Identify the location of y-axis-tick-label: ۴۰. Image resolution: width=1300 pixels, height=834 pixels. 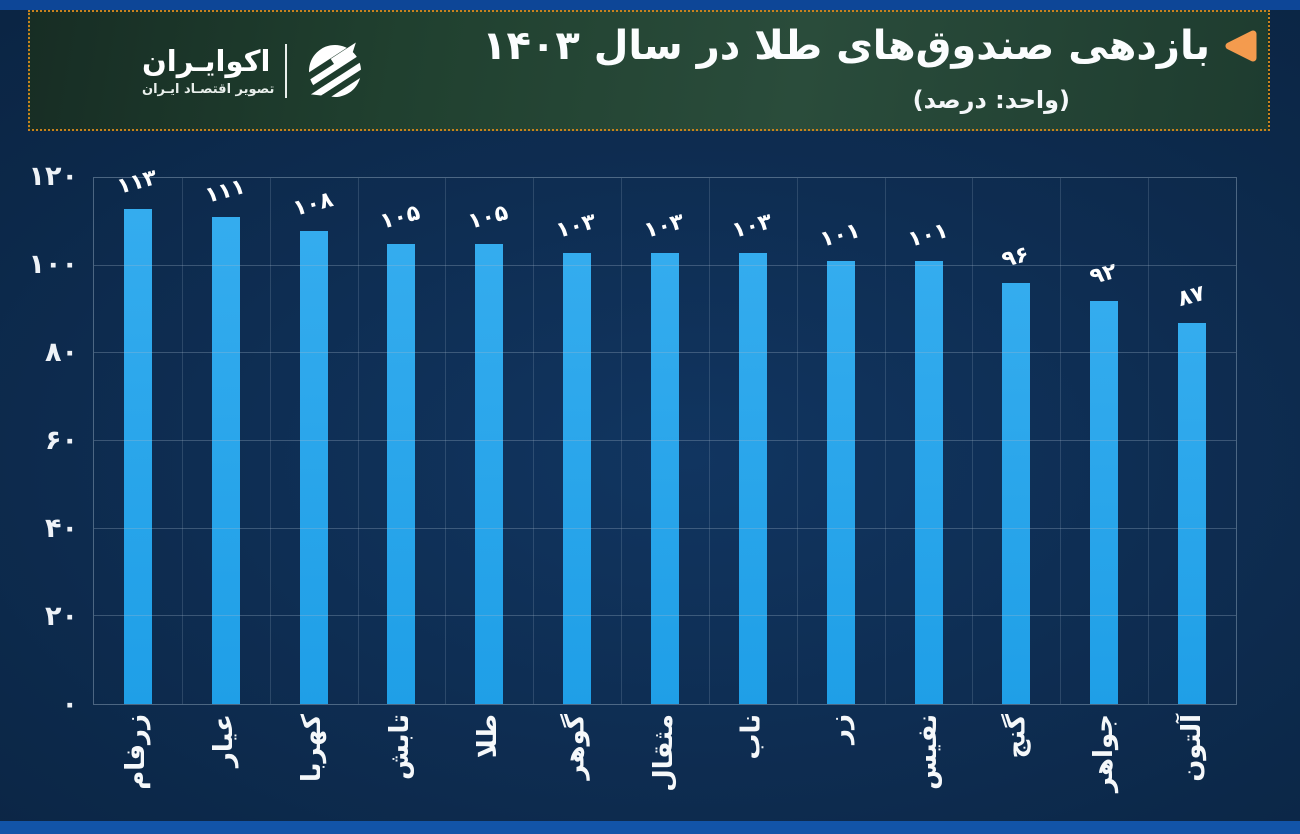
(61, 528).